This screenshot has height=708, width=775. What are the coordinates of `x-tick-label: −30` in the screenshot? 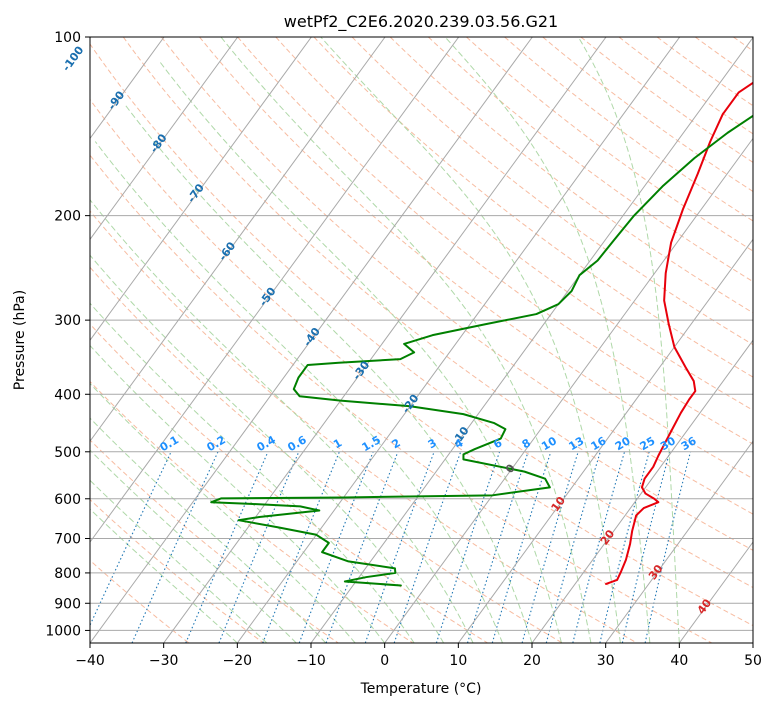 It's located at (164, 661).